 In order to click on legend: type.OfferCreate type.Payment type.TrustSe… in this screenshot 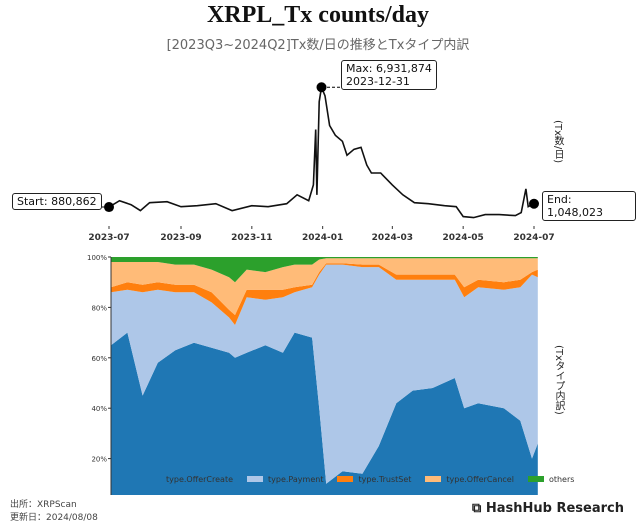, I will do `click(359, 479)`.